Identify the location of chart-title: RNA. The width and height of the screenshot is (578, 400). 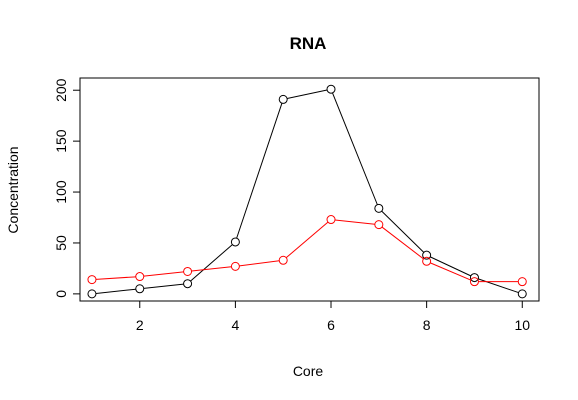
(308, 43).